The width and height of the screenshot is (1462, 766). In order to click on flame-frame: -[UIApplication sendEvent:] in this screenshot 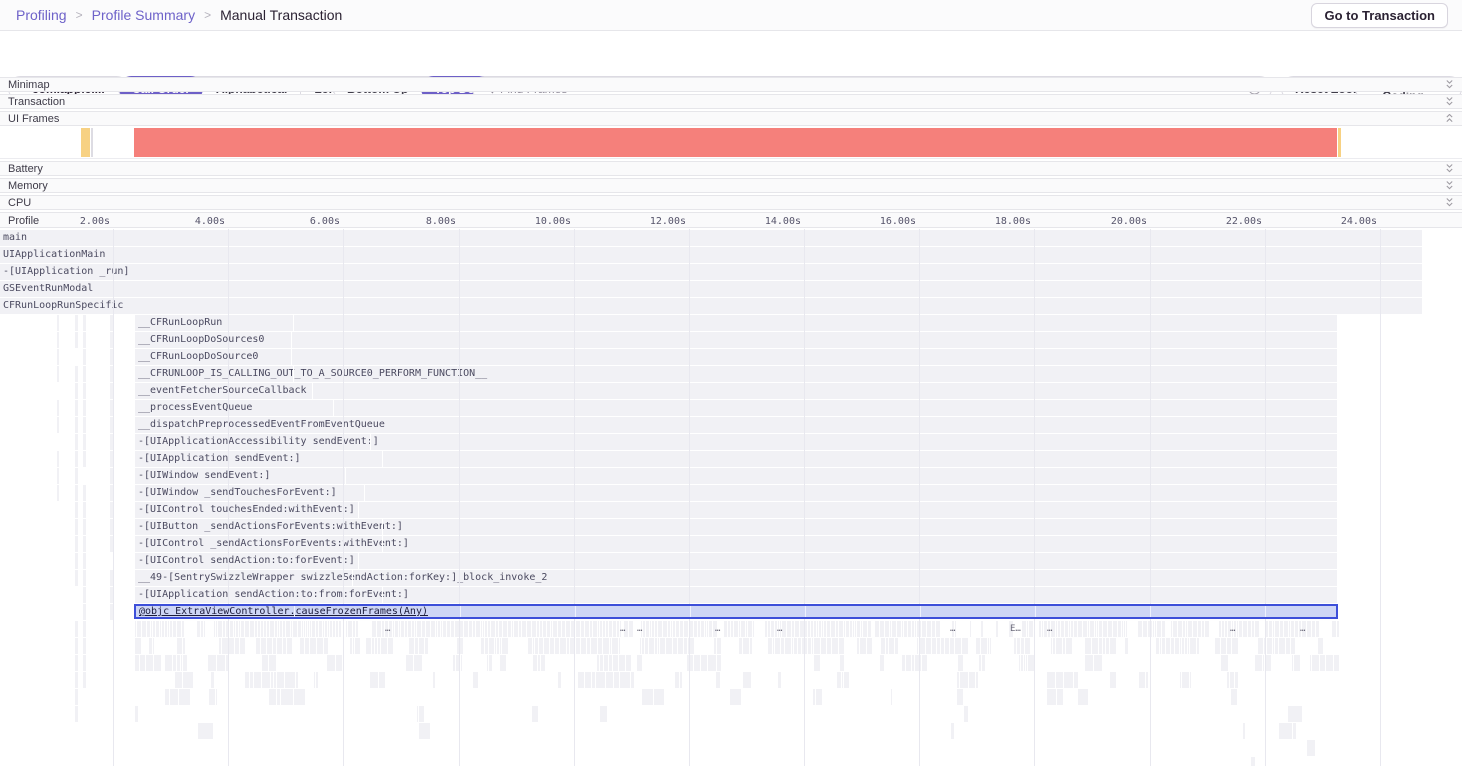, I will do `click(736, 459)`.